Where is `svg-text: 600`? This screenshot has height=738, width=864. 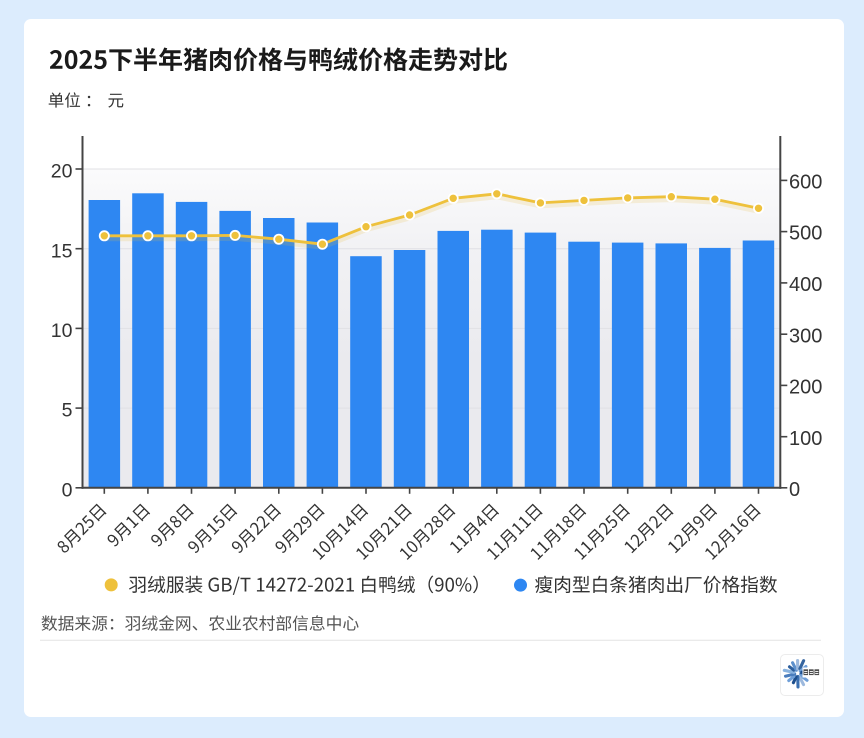
svg-text: 600 is located at coordinates (805, 183).